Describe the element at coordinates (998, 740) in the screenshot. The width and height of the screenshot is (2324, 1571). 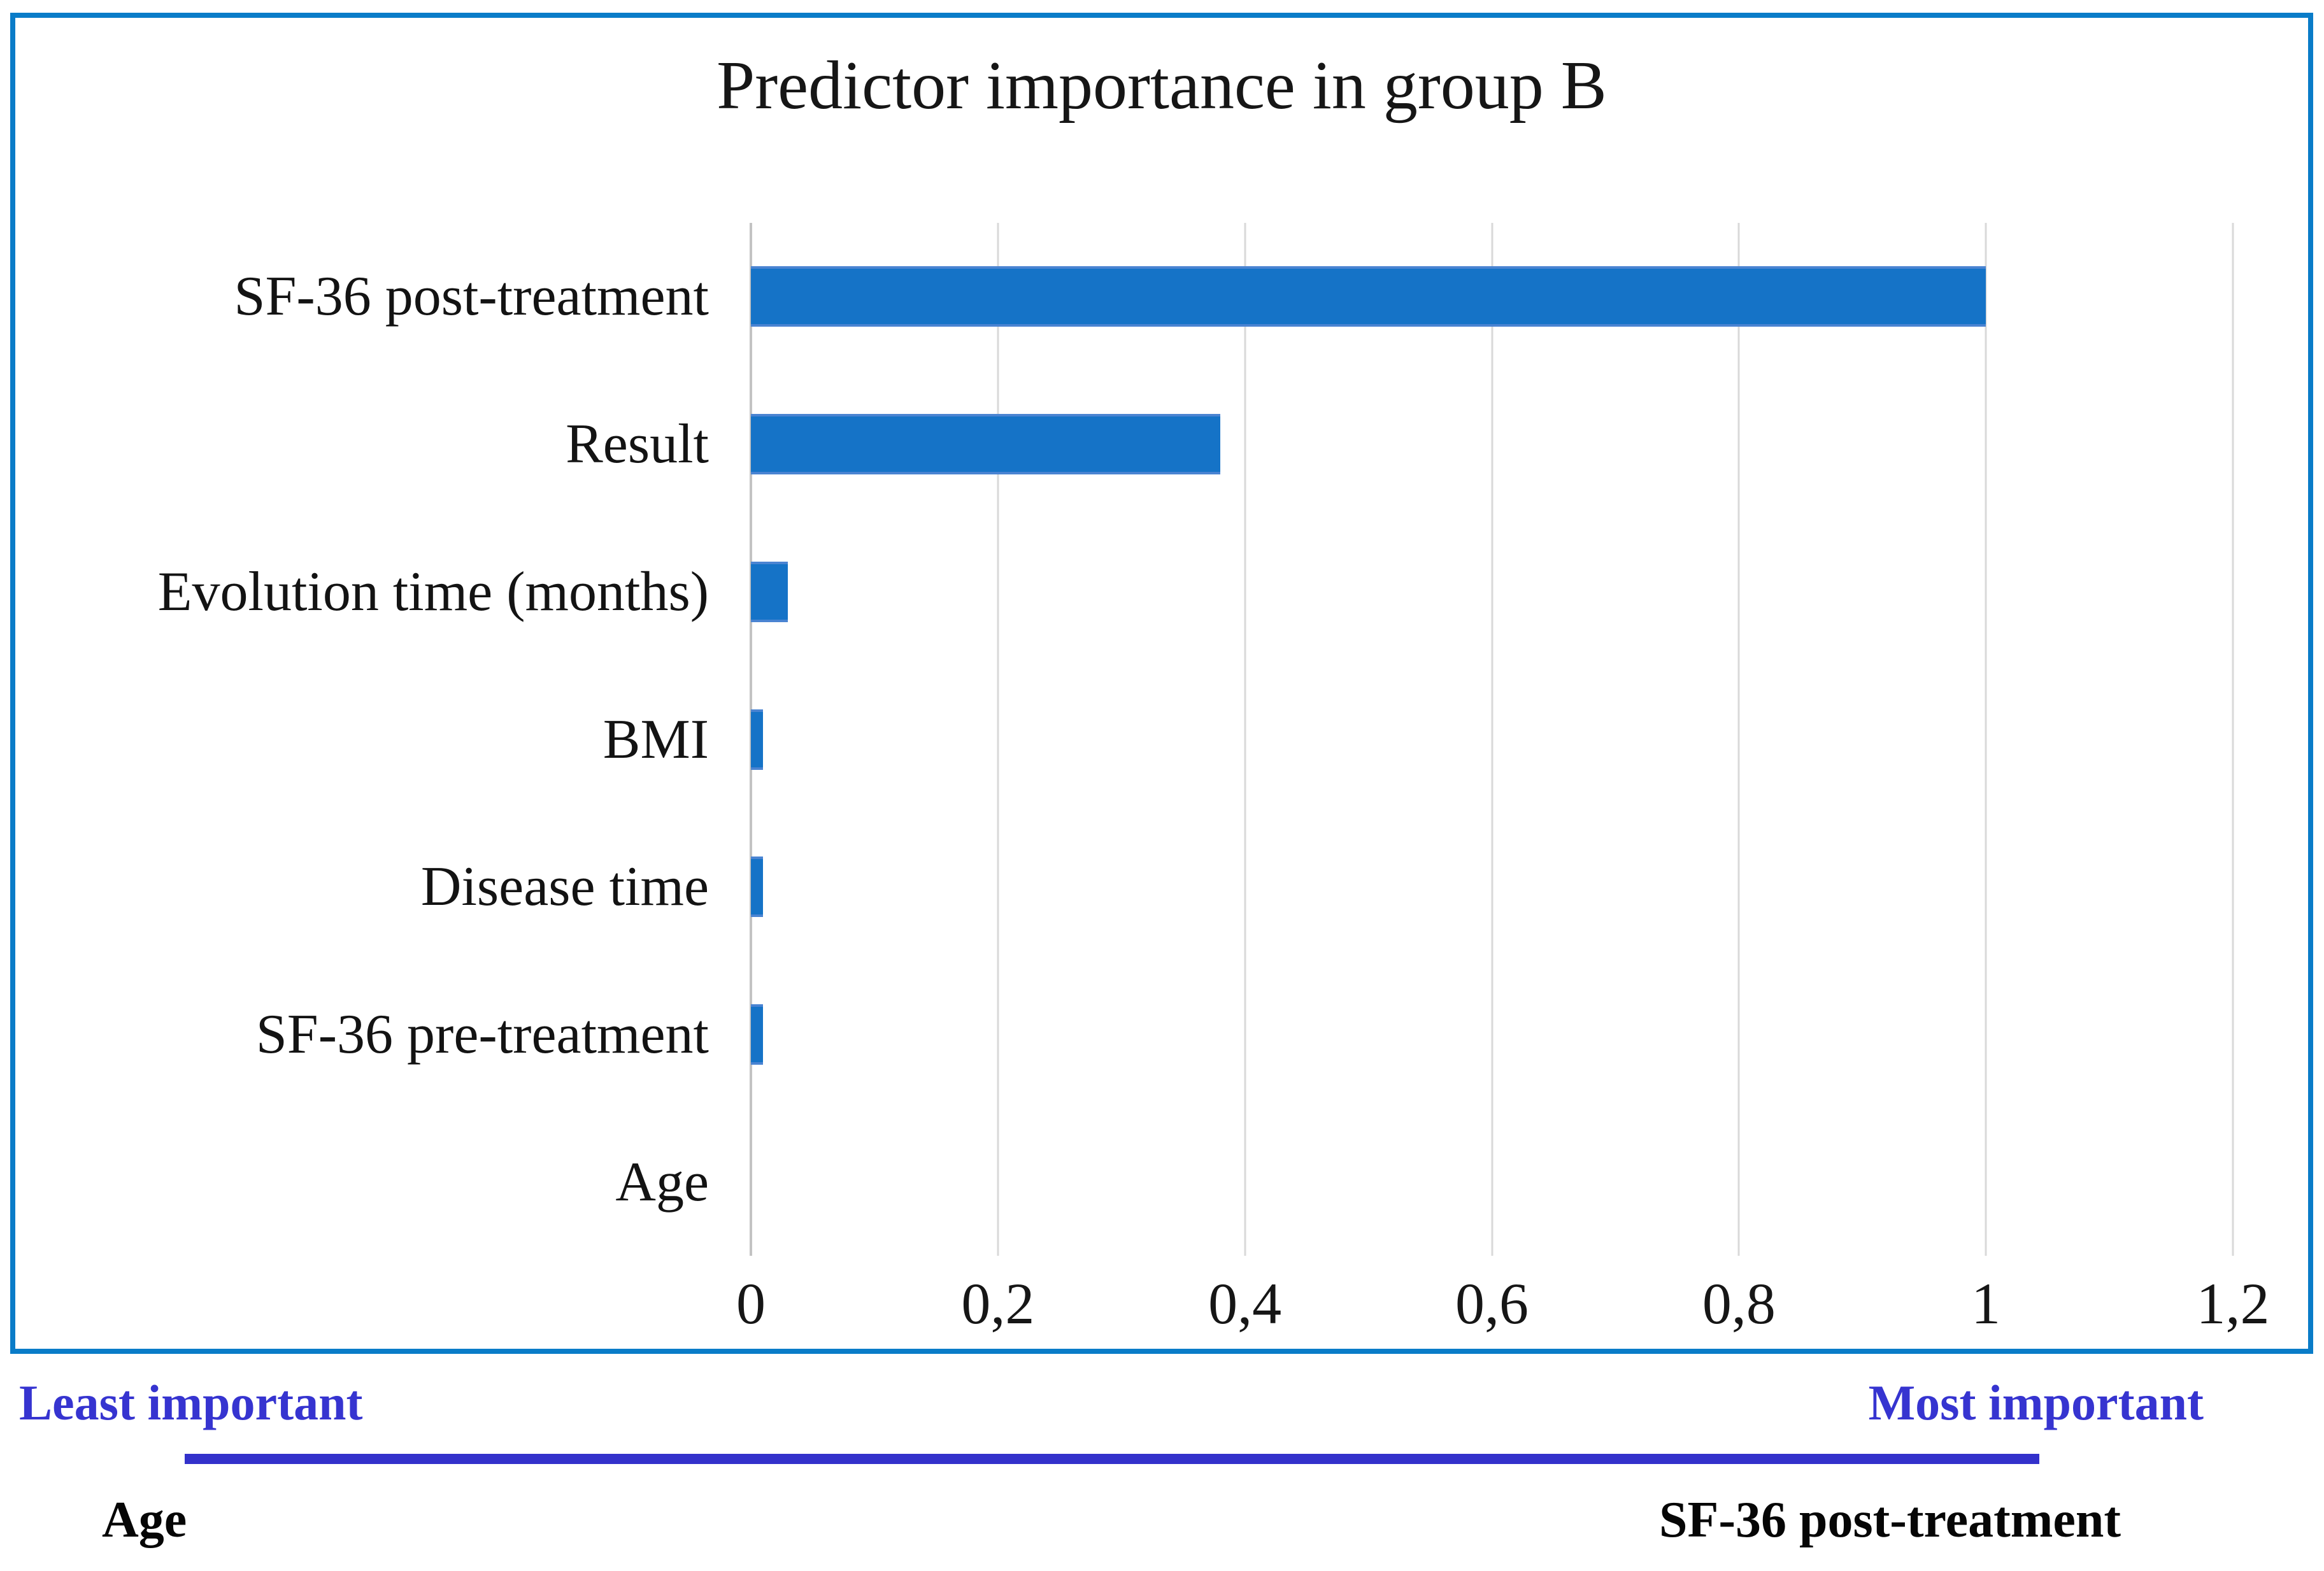
I see `gridline-0.2` at that location.